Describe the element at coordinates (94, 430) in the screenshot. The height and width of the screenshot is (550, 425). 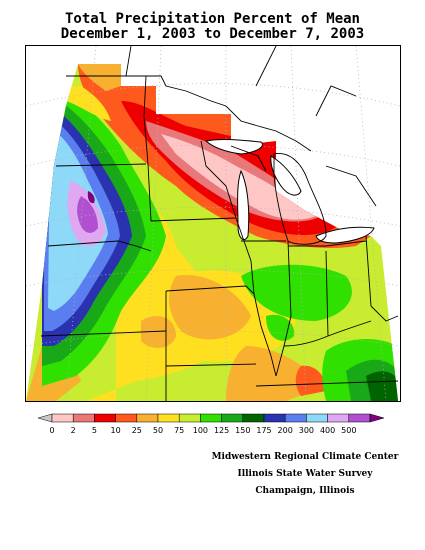
I see `legend-tick-label: 5` at that location.